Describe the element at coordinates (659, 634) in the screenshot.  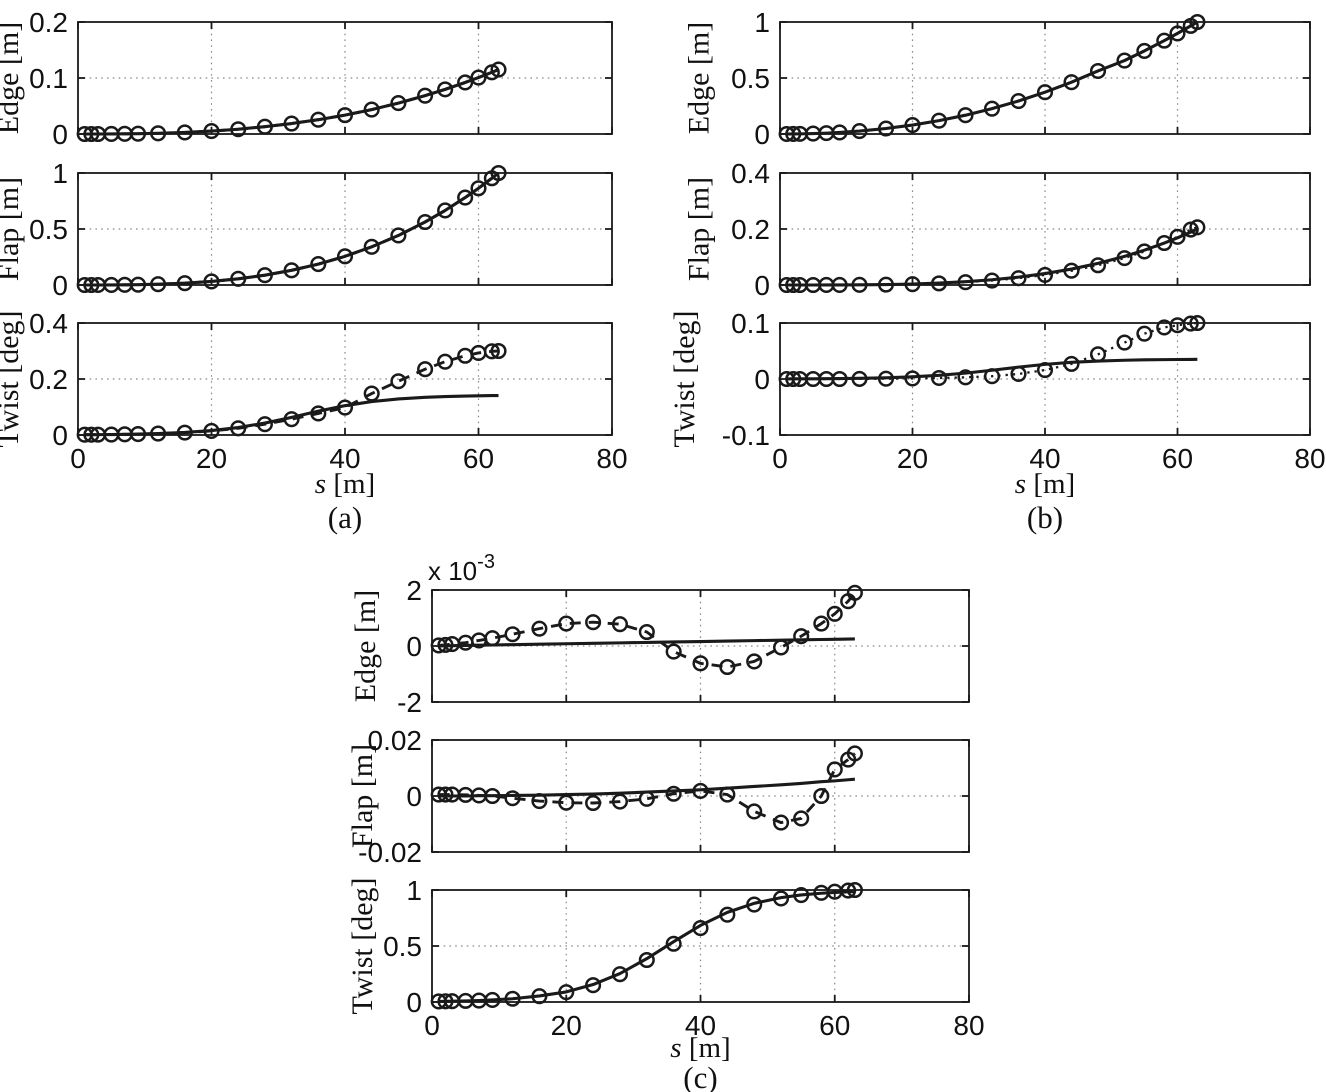
I see `chart-c-edge: -2 0 2 Edge [m] x 10-3` at that location.